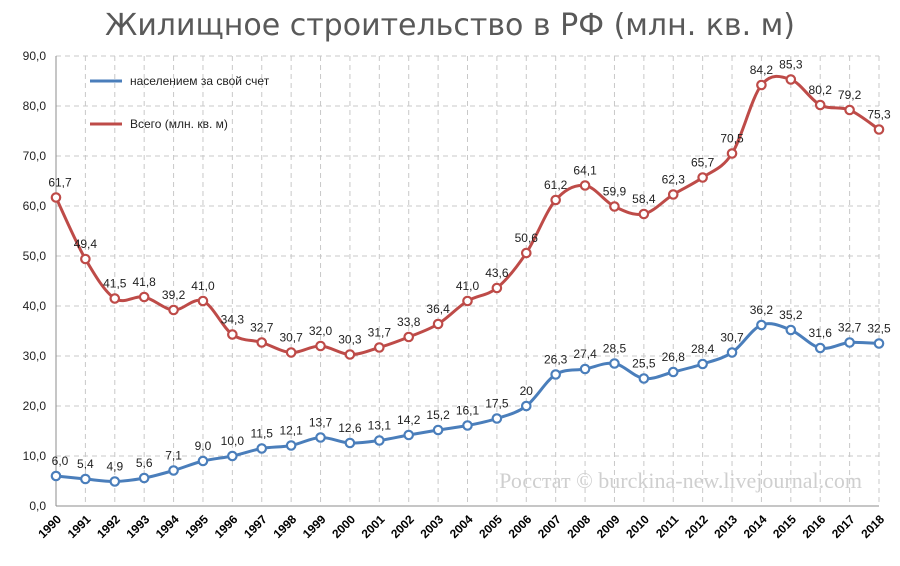 Image resolution: width=900 pixels, height=566 pixels. What do you see at coordinates (86, 244) in the screenshot?
I see `data-label-total: 49,4` at bounding box center [86, 244].